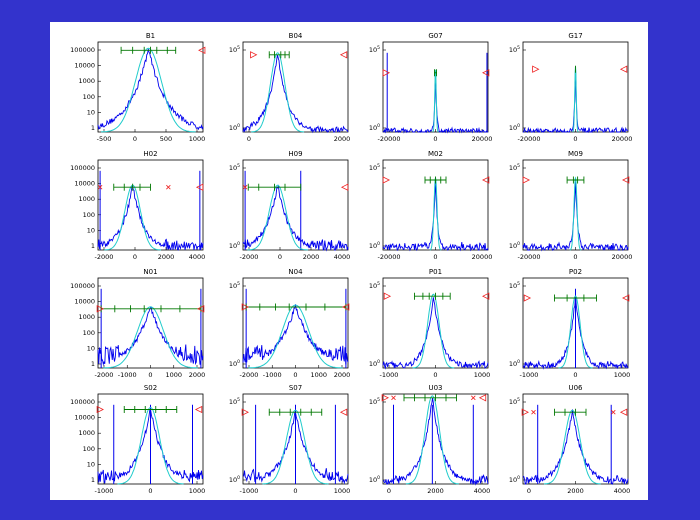 The height and width of the screenshot is (520, 700). I want to click on subplot-u03: U03 10⁵ 100 0 2000 4000, so click(429, 439).